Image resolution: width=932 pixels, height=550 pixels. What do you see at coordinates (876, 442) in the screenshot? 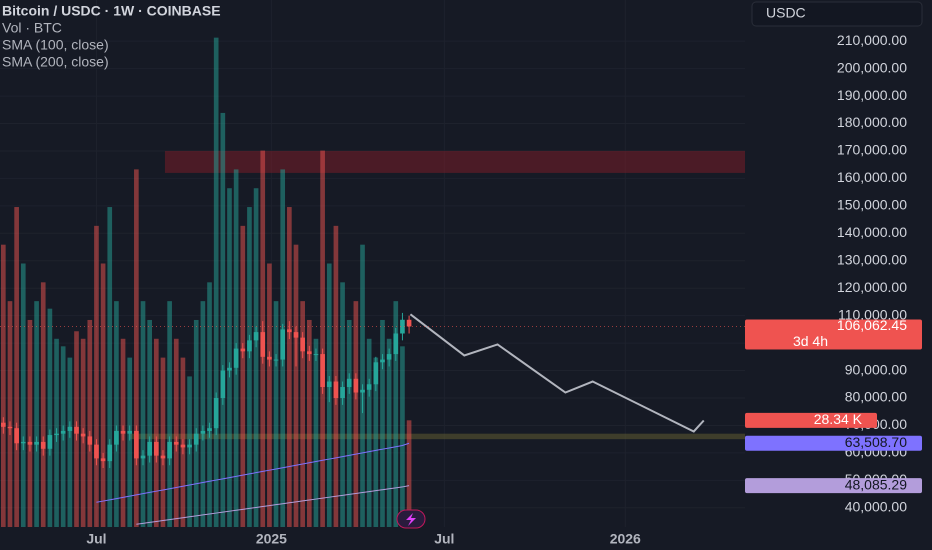
I see `sma-label: 63,508.70` at bounding box center [876, 442].